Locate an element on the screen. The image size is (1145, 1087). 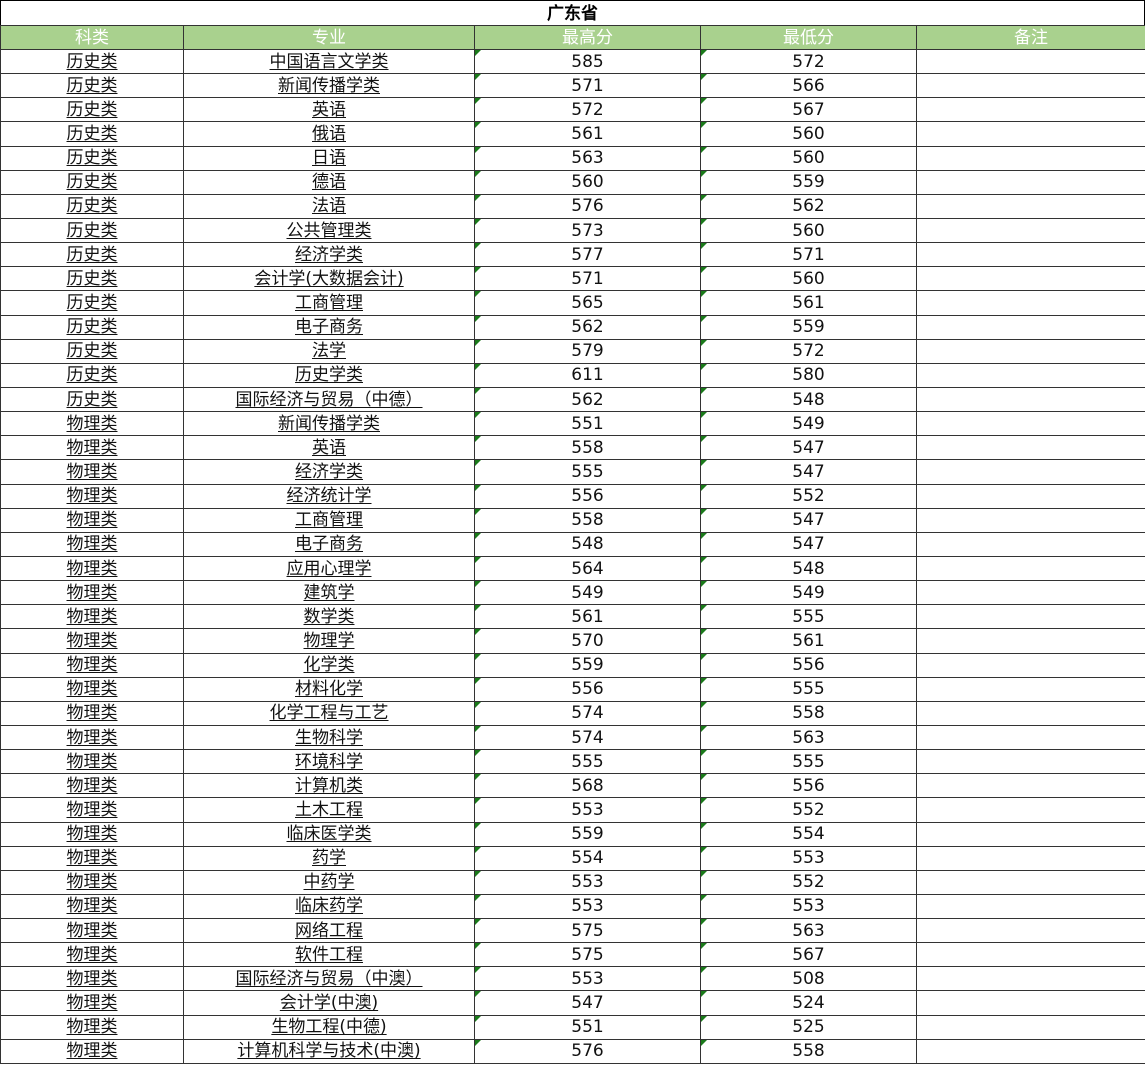
min-score-cell: 580 is located at coordinates (808, 375).